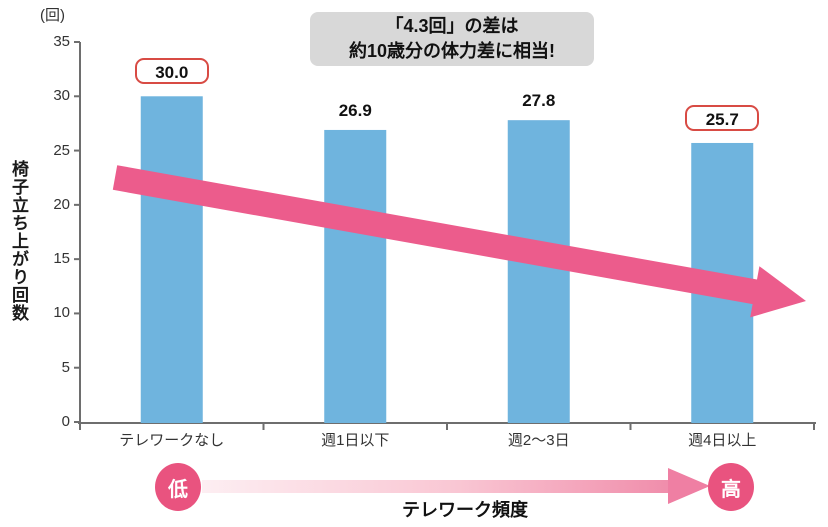 This screenshot has width=828, height=527. I want to click on y-tick-label: 30, so click(61, 96).